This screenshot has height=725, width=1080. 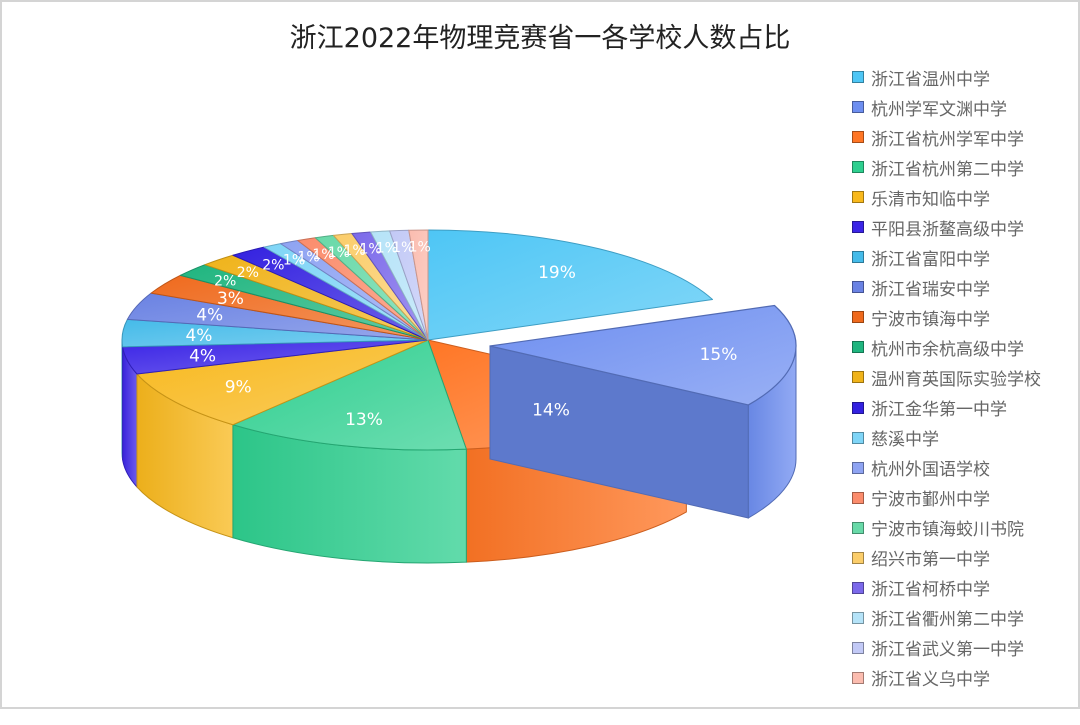 I want to click on legend-item: 杭州市余杭高级中学, so click(x=946, y=347).